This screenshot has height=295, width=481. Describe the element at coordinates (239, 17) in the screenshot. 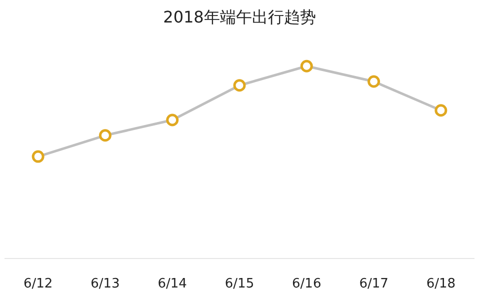

I see `chart-title: 2018年端午出行趋势` at that location.